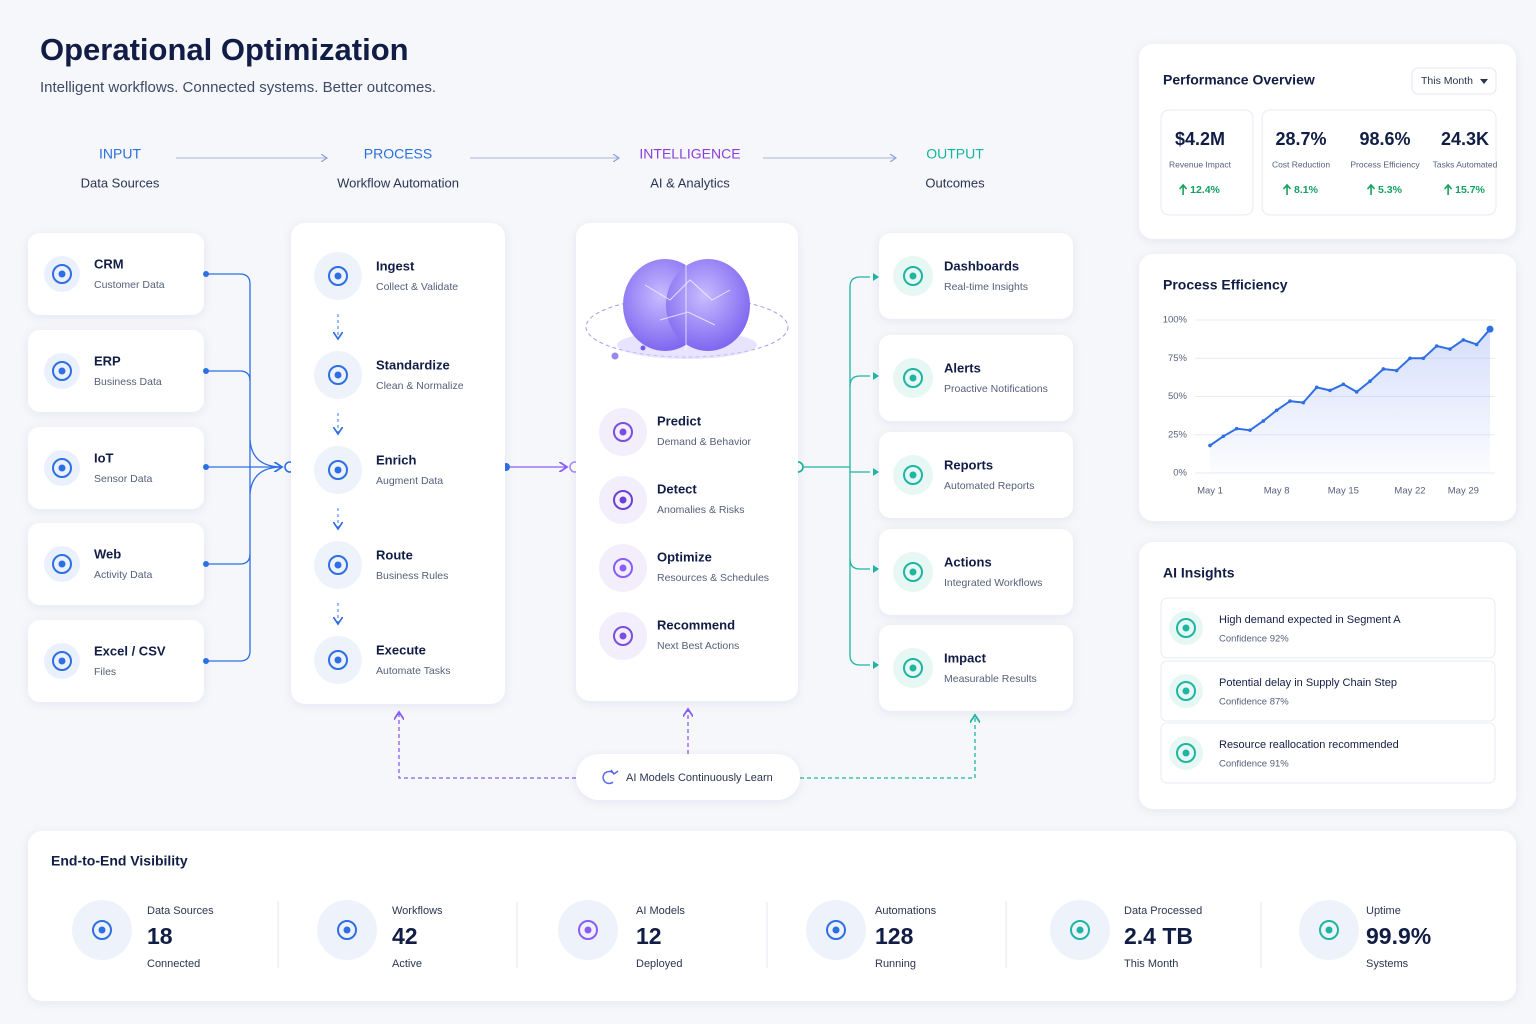 The width and height of the screenshot is (1536, 1024). Describe the element at coordinates (398, 182) in the screenshot. I see `stage-subtitle: Workflow Automation` at that location.